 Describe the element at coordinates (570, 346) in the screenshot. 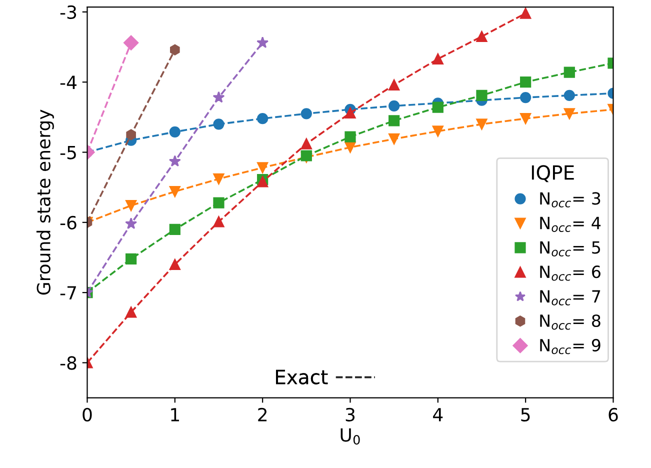

I see `legend-label: N$_{occ}$= 9` at that location.